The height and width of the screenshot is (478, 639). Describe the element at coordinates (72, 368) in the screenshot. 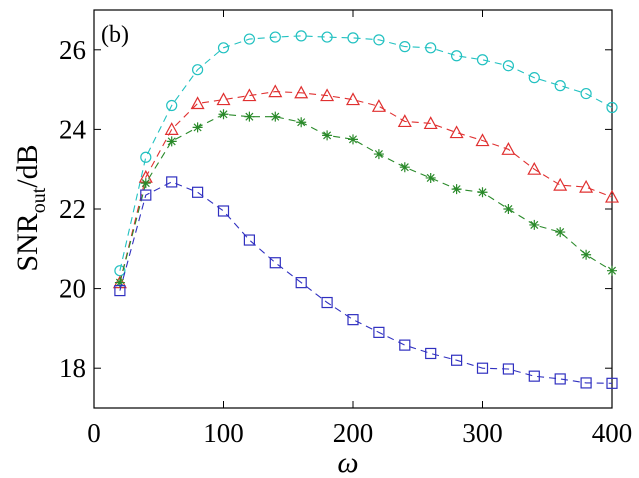

I see `y-tick-label: 18` at that location.